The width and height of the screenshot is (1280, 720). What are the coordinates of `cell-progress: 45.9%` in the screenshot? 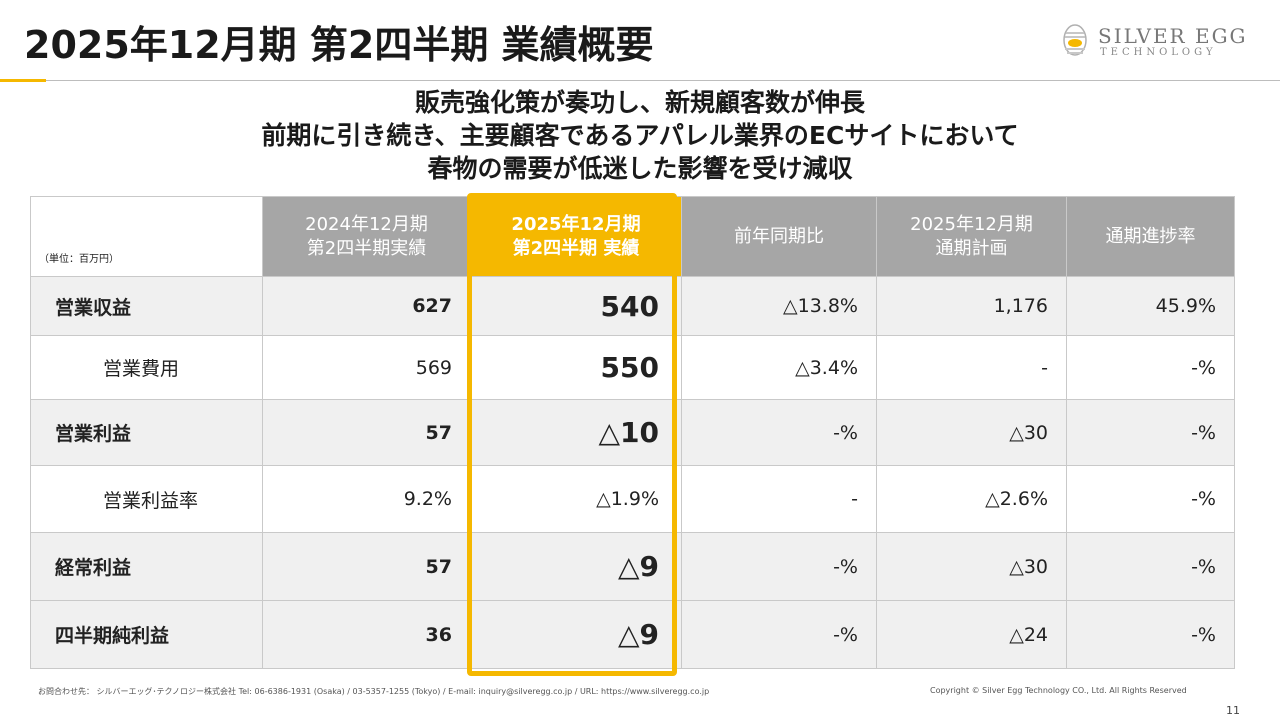 It's located at (1150, 306).